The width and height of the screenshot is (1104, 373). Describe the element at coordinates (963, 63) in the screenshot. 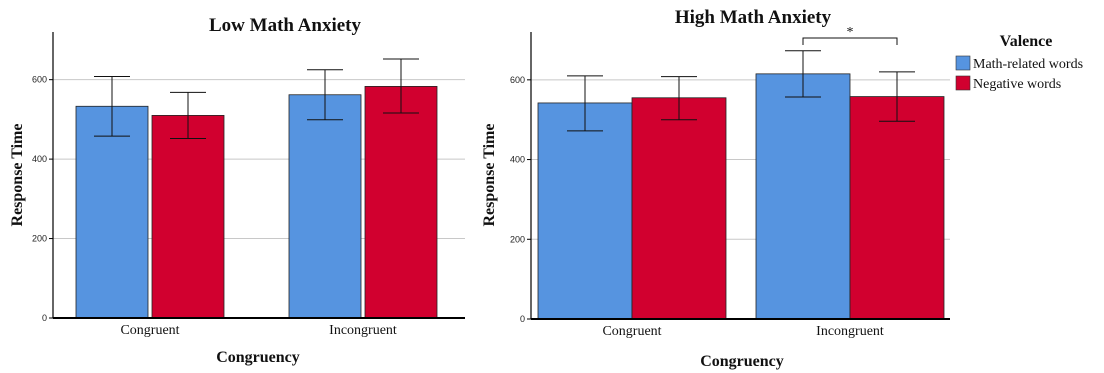

I see `legend-swatch-math-related` at that location.